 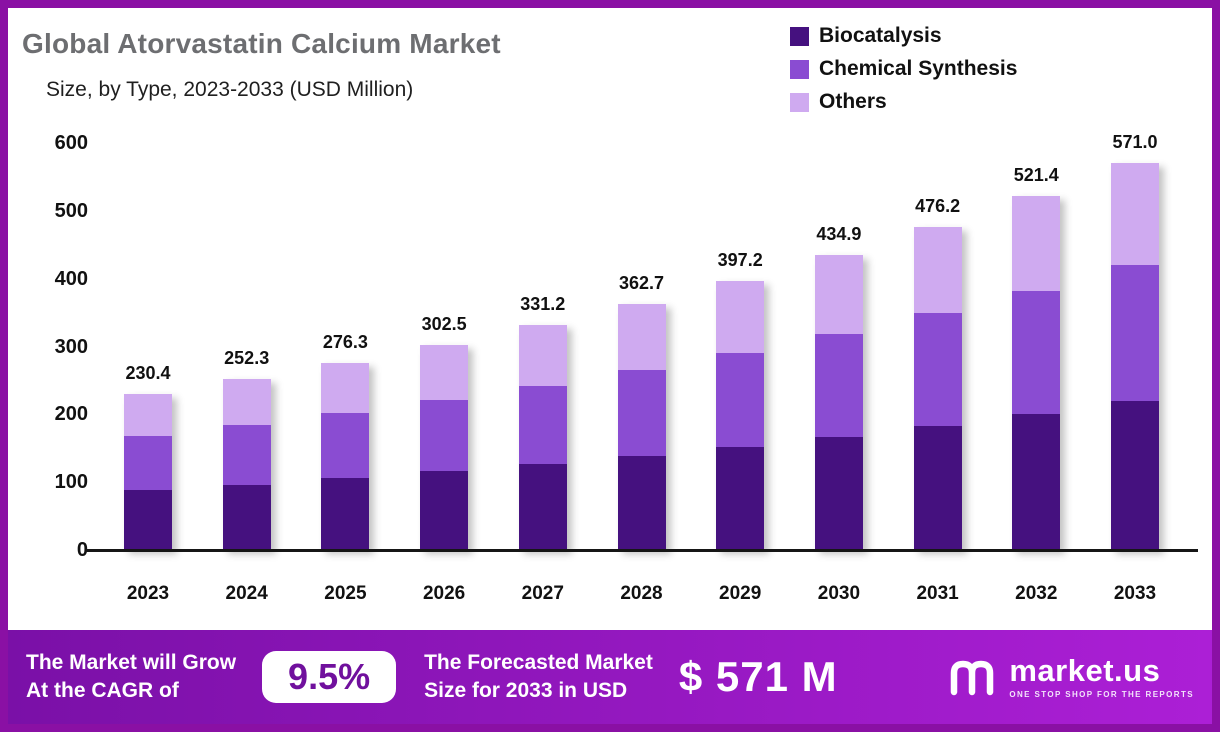 What do you see at coordinates (131, 676) in the screenshot?
I see `banner-cagr-text: The Market will Grow At the CAGR of` at bounding box center [131, 676].